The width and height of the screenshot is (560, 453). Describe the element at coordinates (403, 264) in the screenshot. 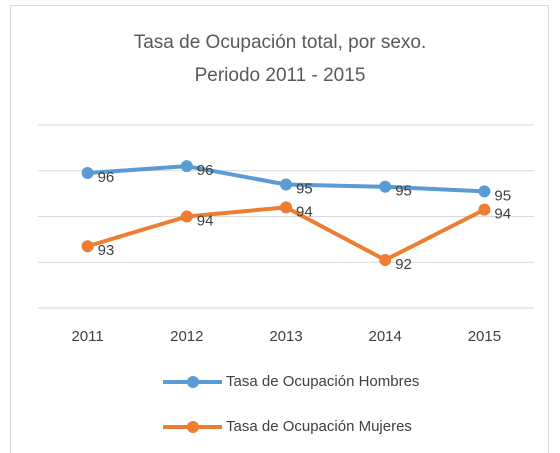

I see `data-label: 92` at that location.